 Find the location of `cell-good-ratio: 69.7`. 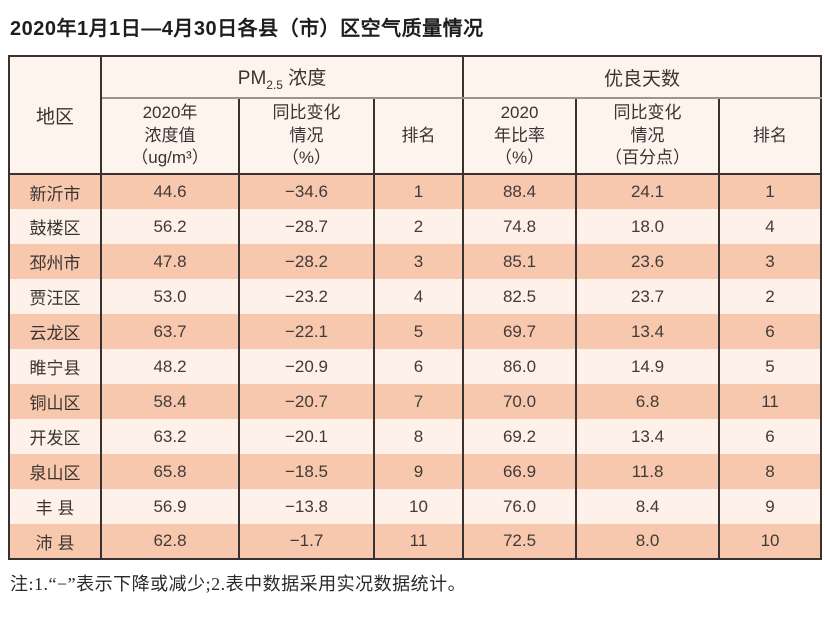

cell-good-ratio: 69.7 is located at coordinates (520, 331).